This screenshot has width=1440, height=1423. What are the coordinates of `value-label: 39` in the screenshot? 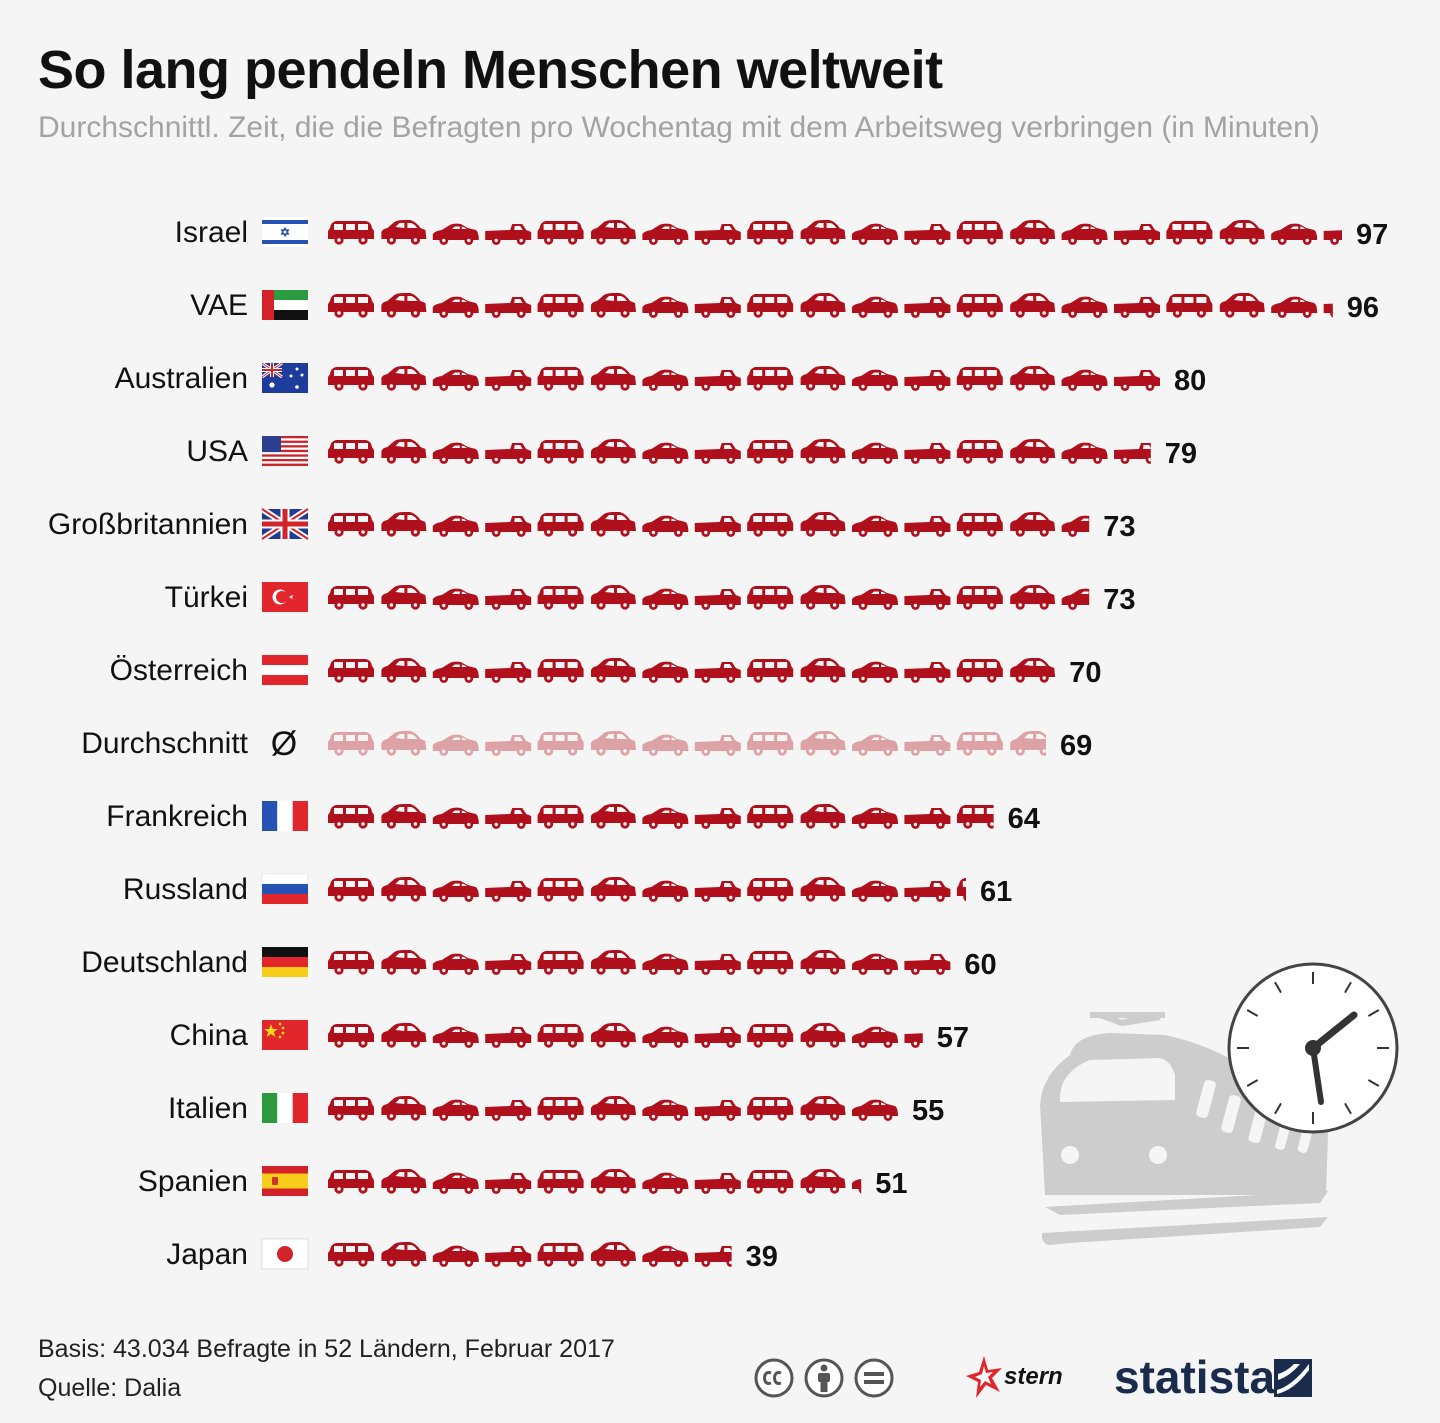 It's located at (762, 1257).